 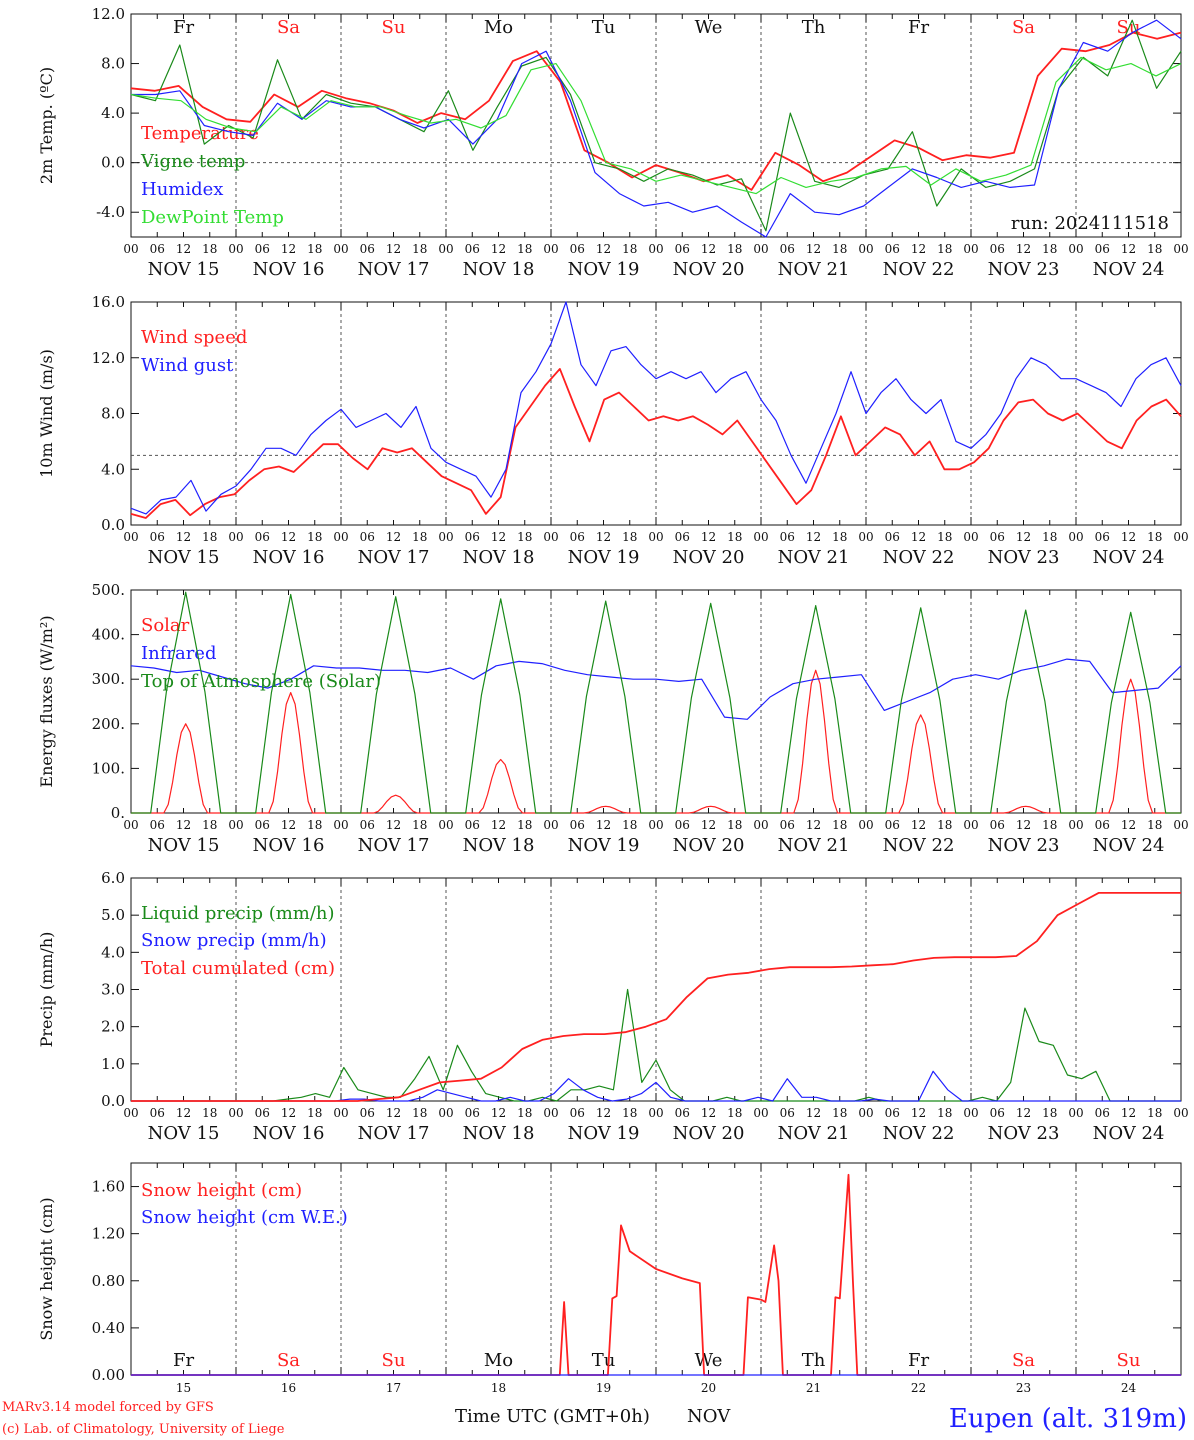 What do you see at coordinates (289, 269) in the screenshot?
I see `x-date-label: NOV 16` at bounding box center [289, 269].